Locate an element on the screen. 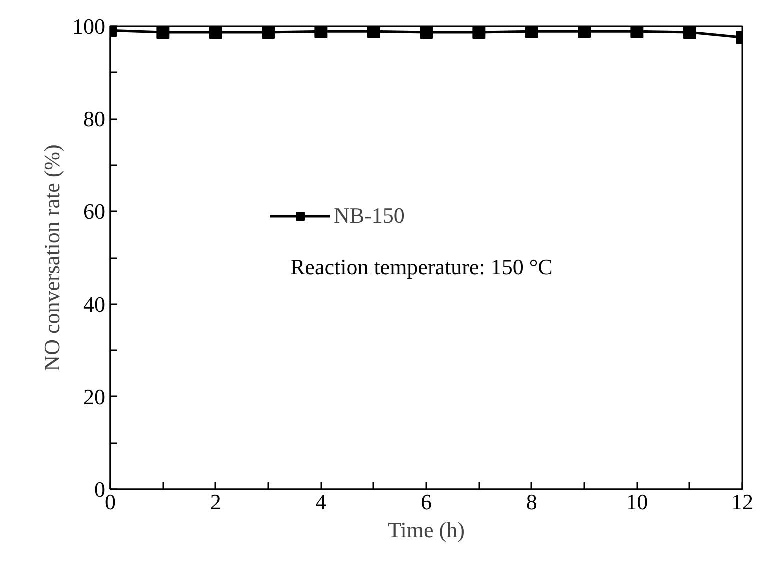 This screenshot has height=579, width=761. x-tick-label: 2 is located at coordinates (216, 502).